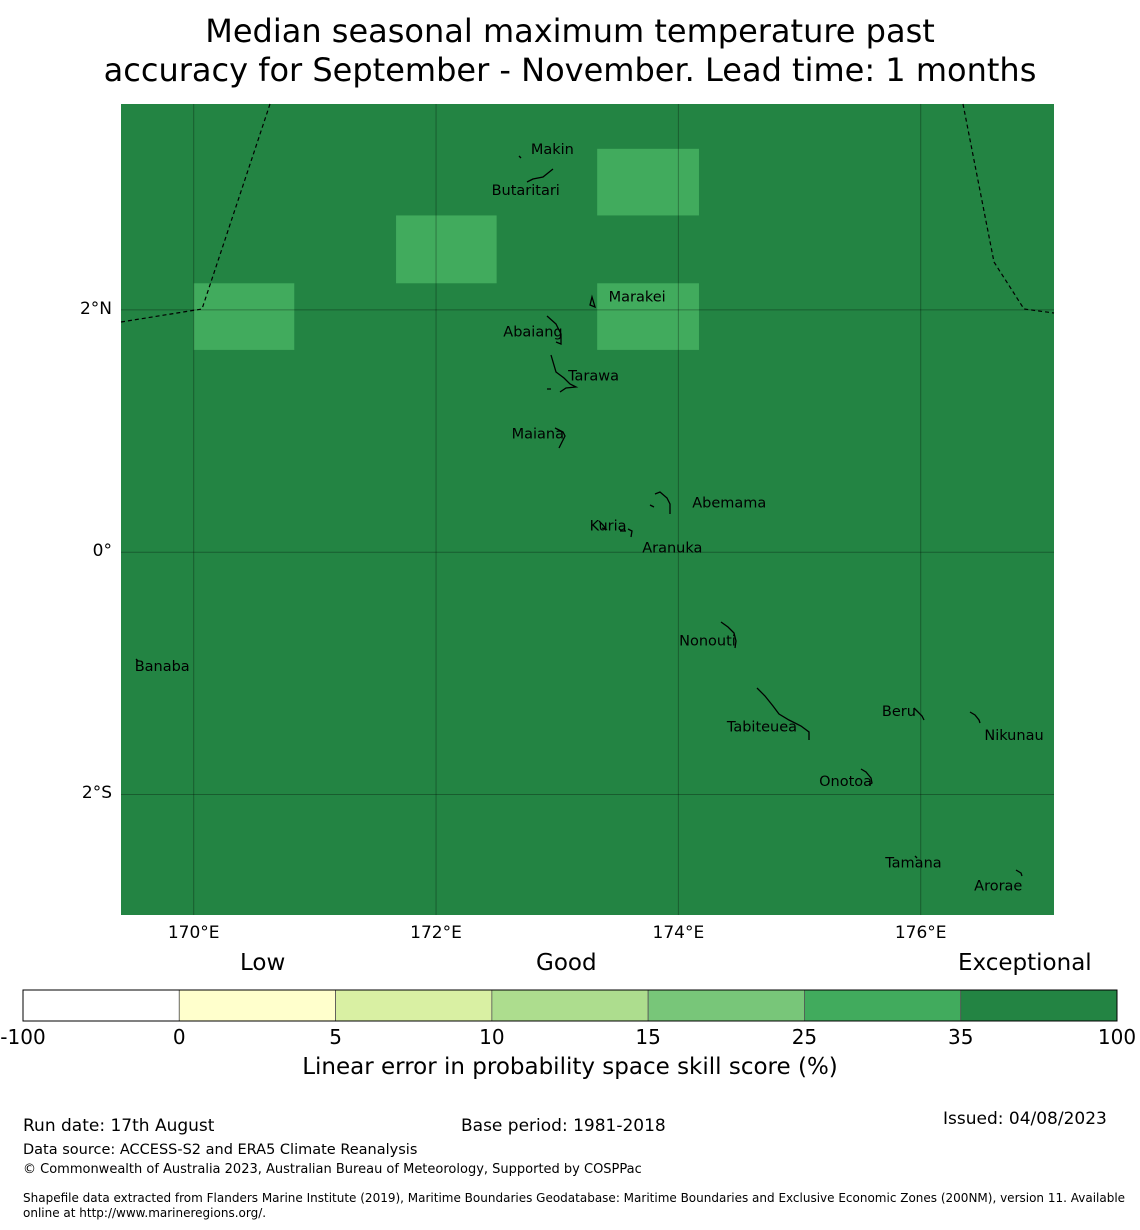  I want to click on island-outline-tabiteuea, so click(783, 713).